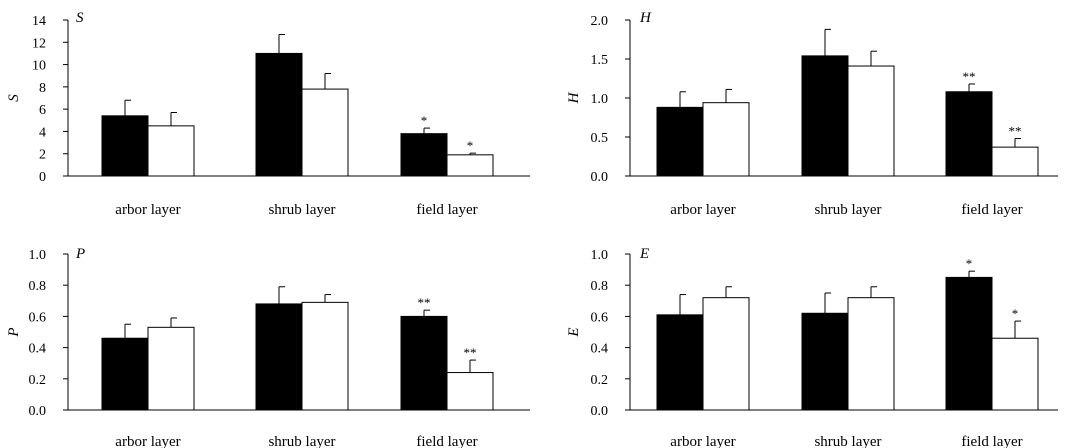 The height and width of the screenshot is (448, 1070). Describe the element at coordinates (42, 110) in the screenshot. I see `y-tick-label: 6` at that location.